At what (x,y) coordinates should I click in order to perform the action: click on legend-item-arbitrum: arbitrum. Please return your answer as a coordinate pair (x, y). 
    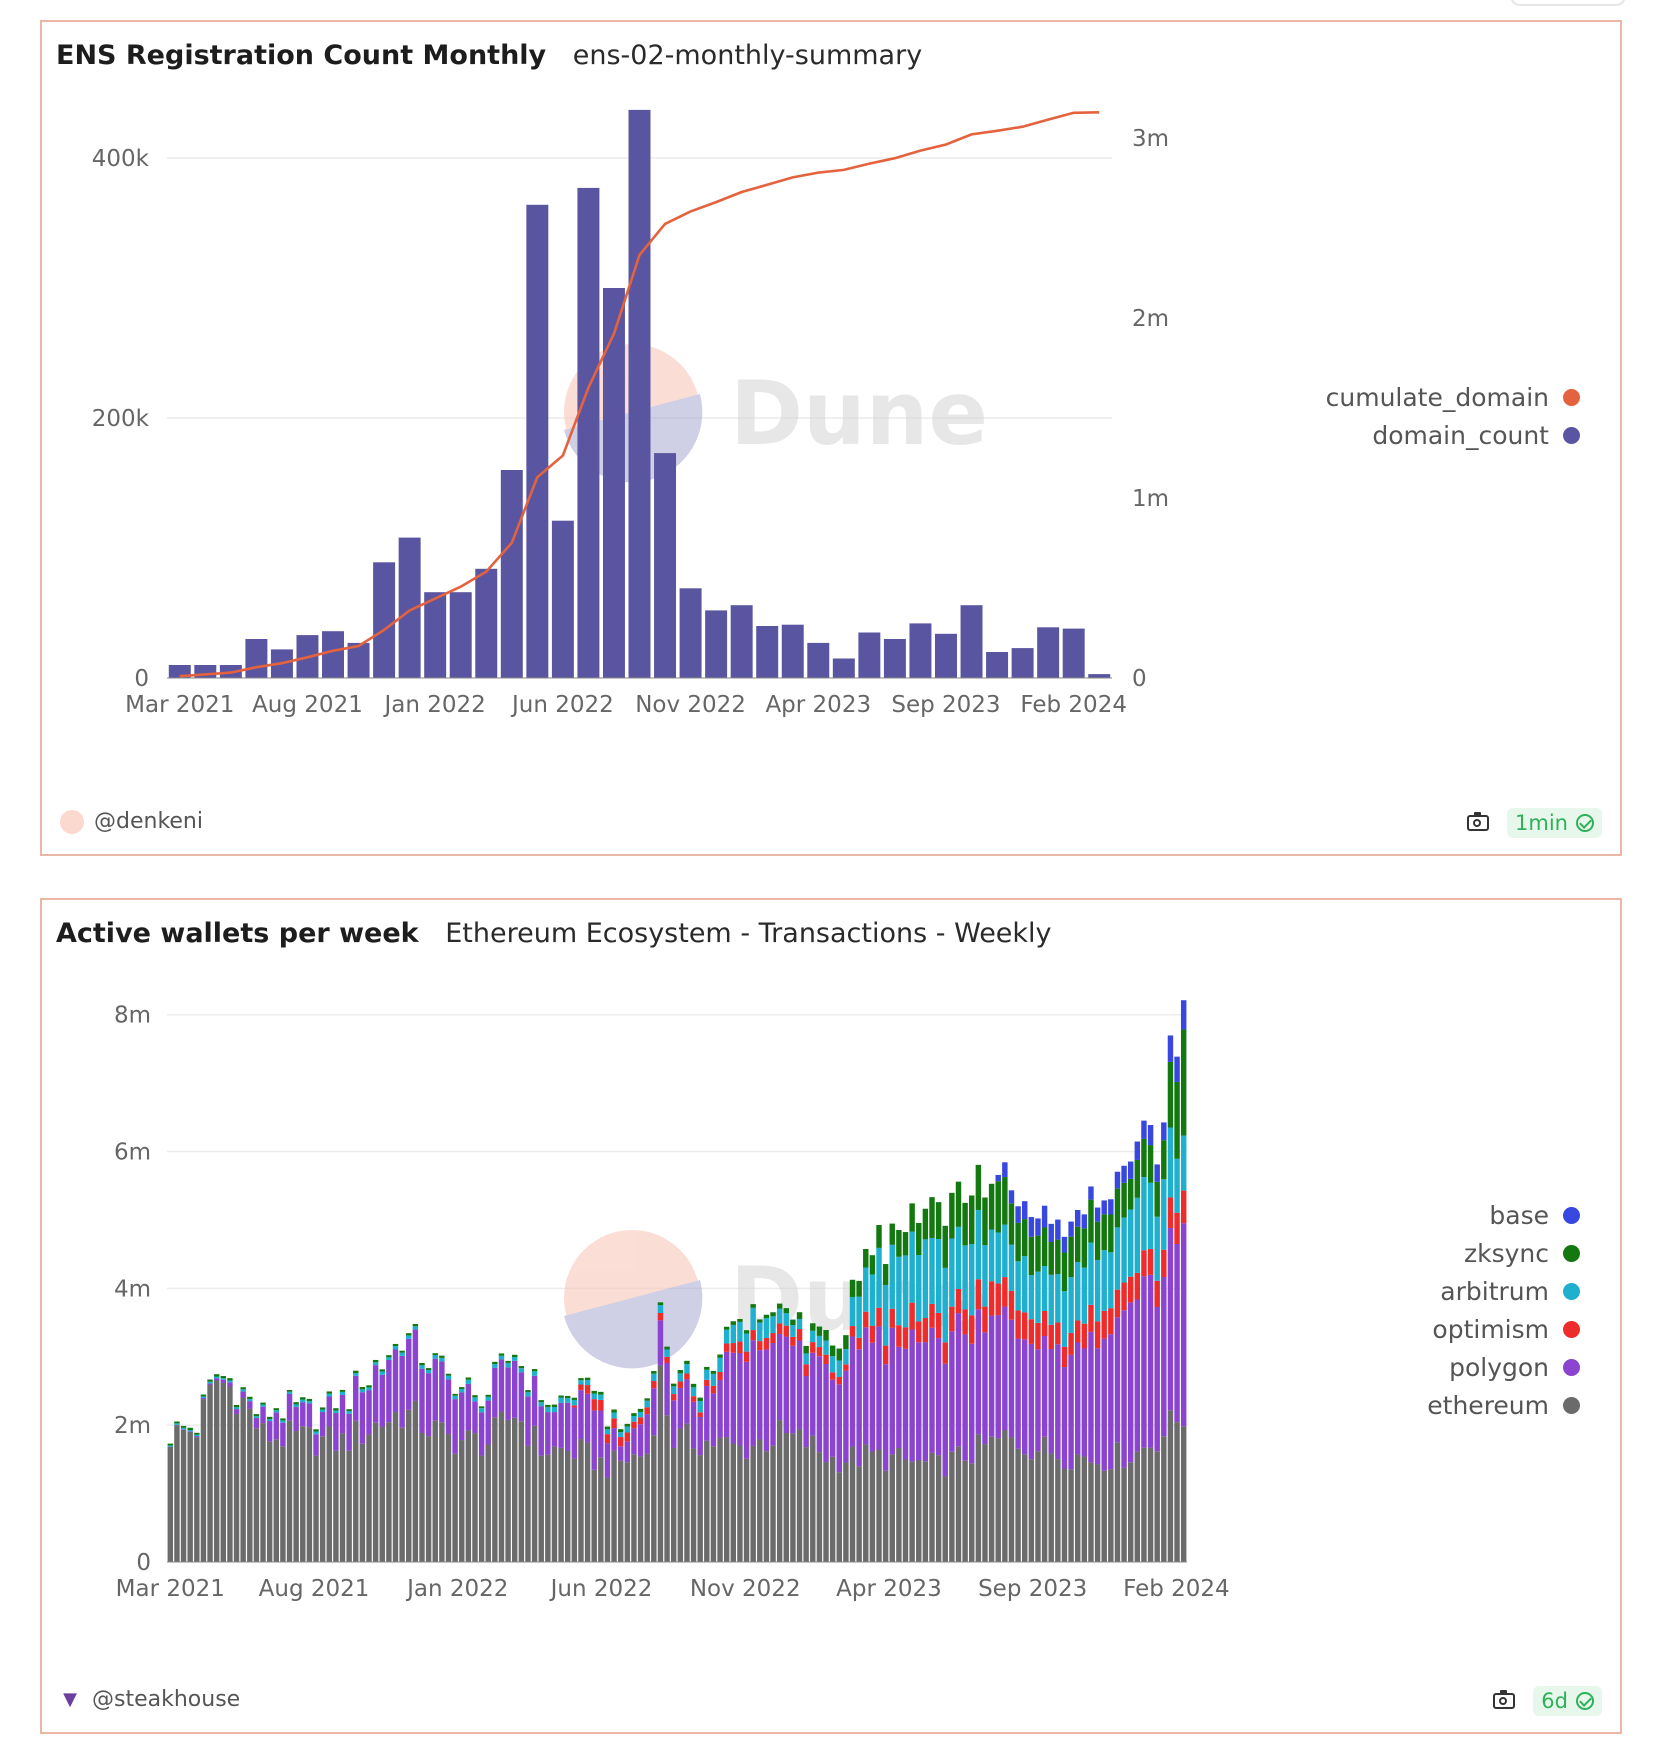
    Looking at the image, I should click on (1503, 1291).